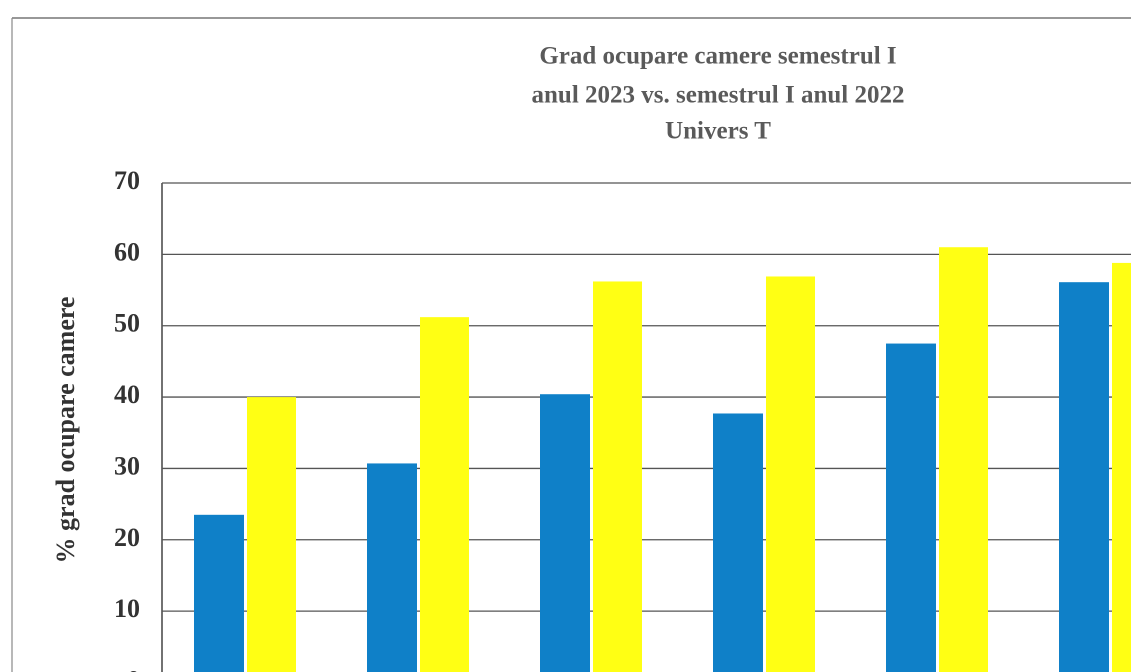 Image resolution: width=1131 pixels, height=672 pixels. What do you see at coordinates (65, 430) in the screenshot?
I see `y-axis-label: % grad ocupare camere` at bounding box center [65, 430].